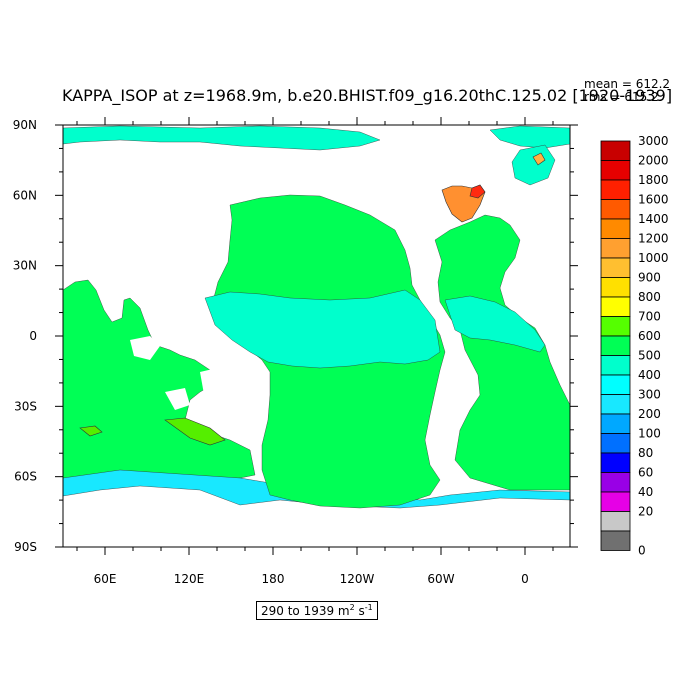 This screenshot has width=700, height=700. I want to click on atlantic-equatorial-band, so click(495, 324).